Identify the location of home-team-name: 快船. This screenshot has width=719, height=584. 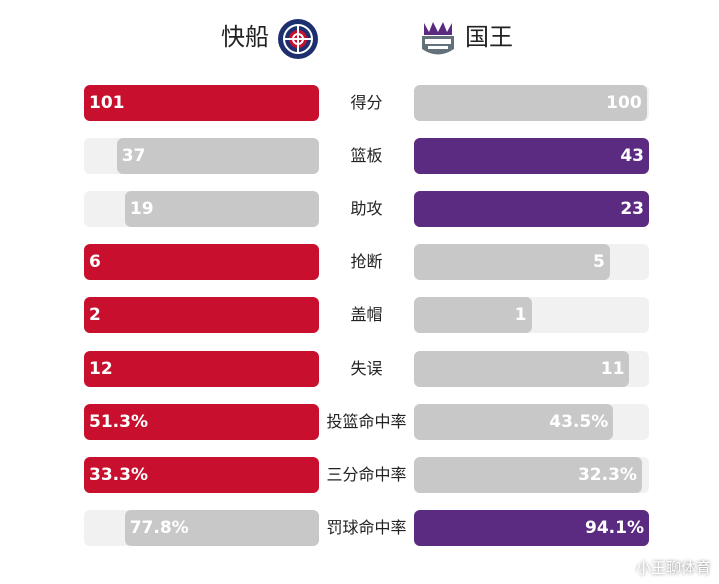
(245, 37).